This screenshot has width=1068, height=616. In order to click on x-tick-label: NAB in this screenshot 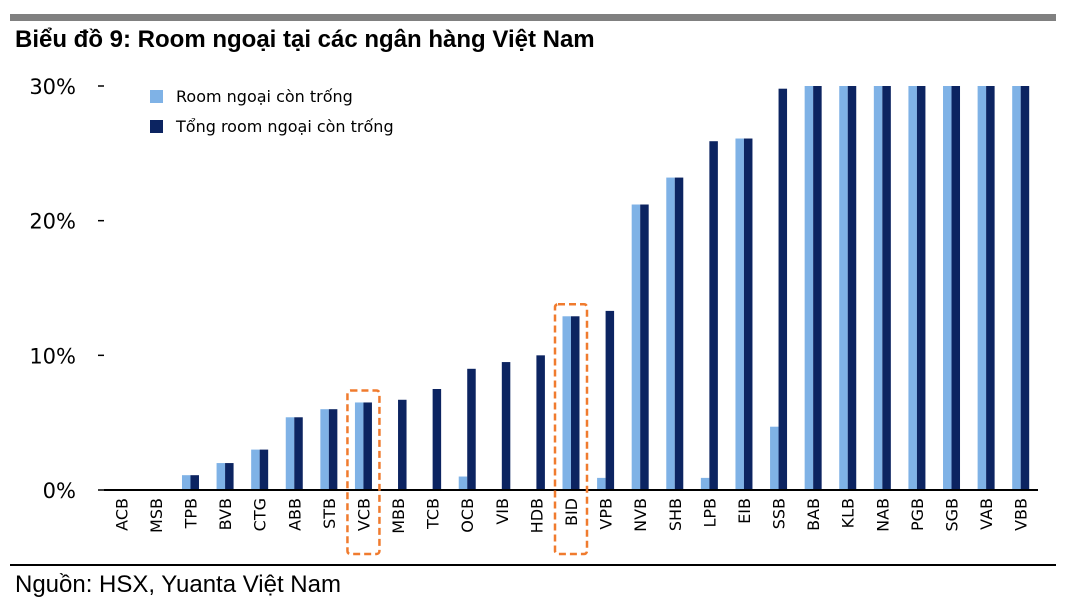, I will do `click(882, 515)`.